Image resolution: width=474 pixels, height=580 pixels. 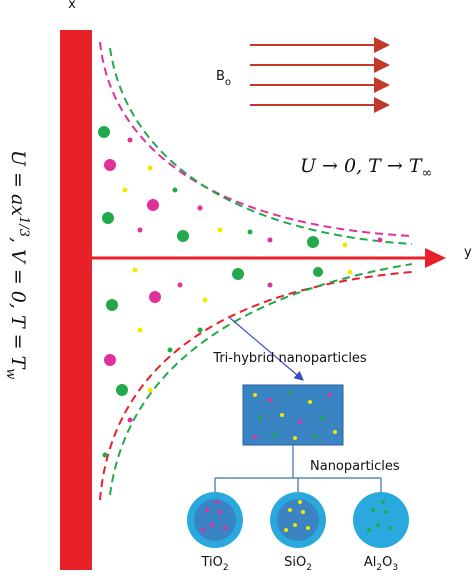 What do you see at coordinates (355, 466) in the screenshot?
I see `branch-label: Nanoparticles` at bounding box center [355, 466].